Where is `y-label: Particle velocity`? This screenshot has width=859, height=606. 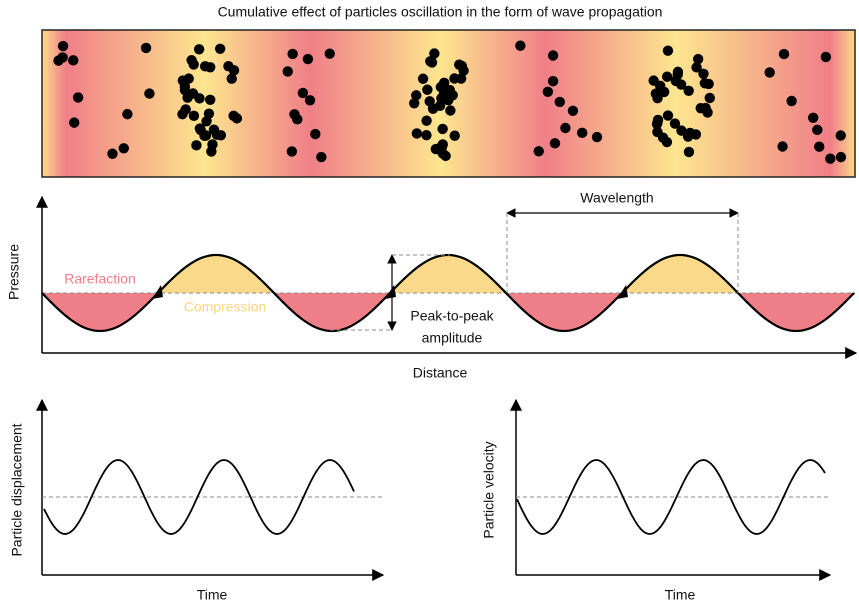
y-label: Particle velocity is located at coordinates (489, 489).